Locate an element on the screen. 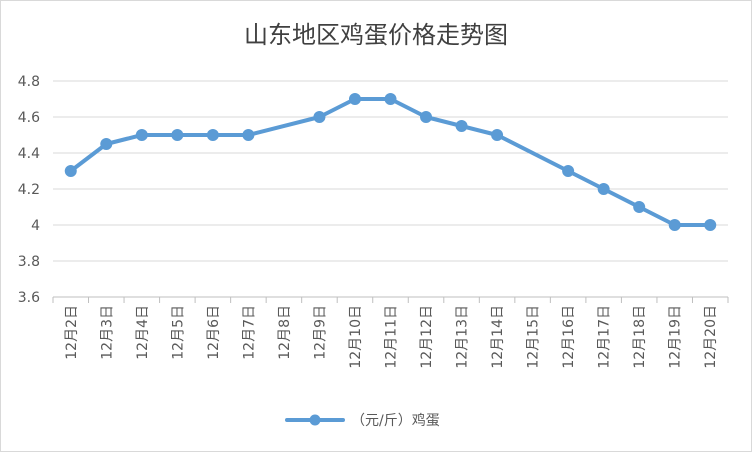  legend: （元/斤）鸡蛋 is located at coordinates (362, 420).